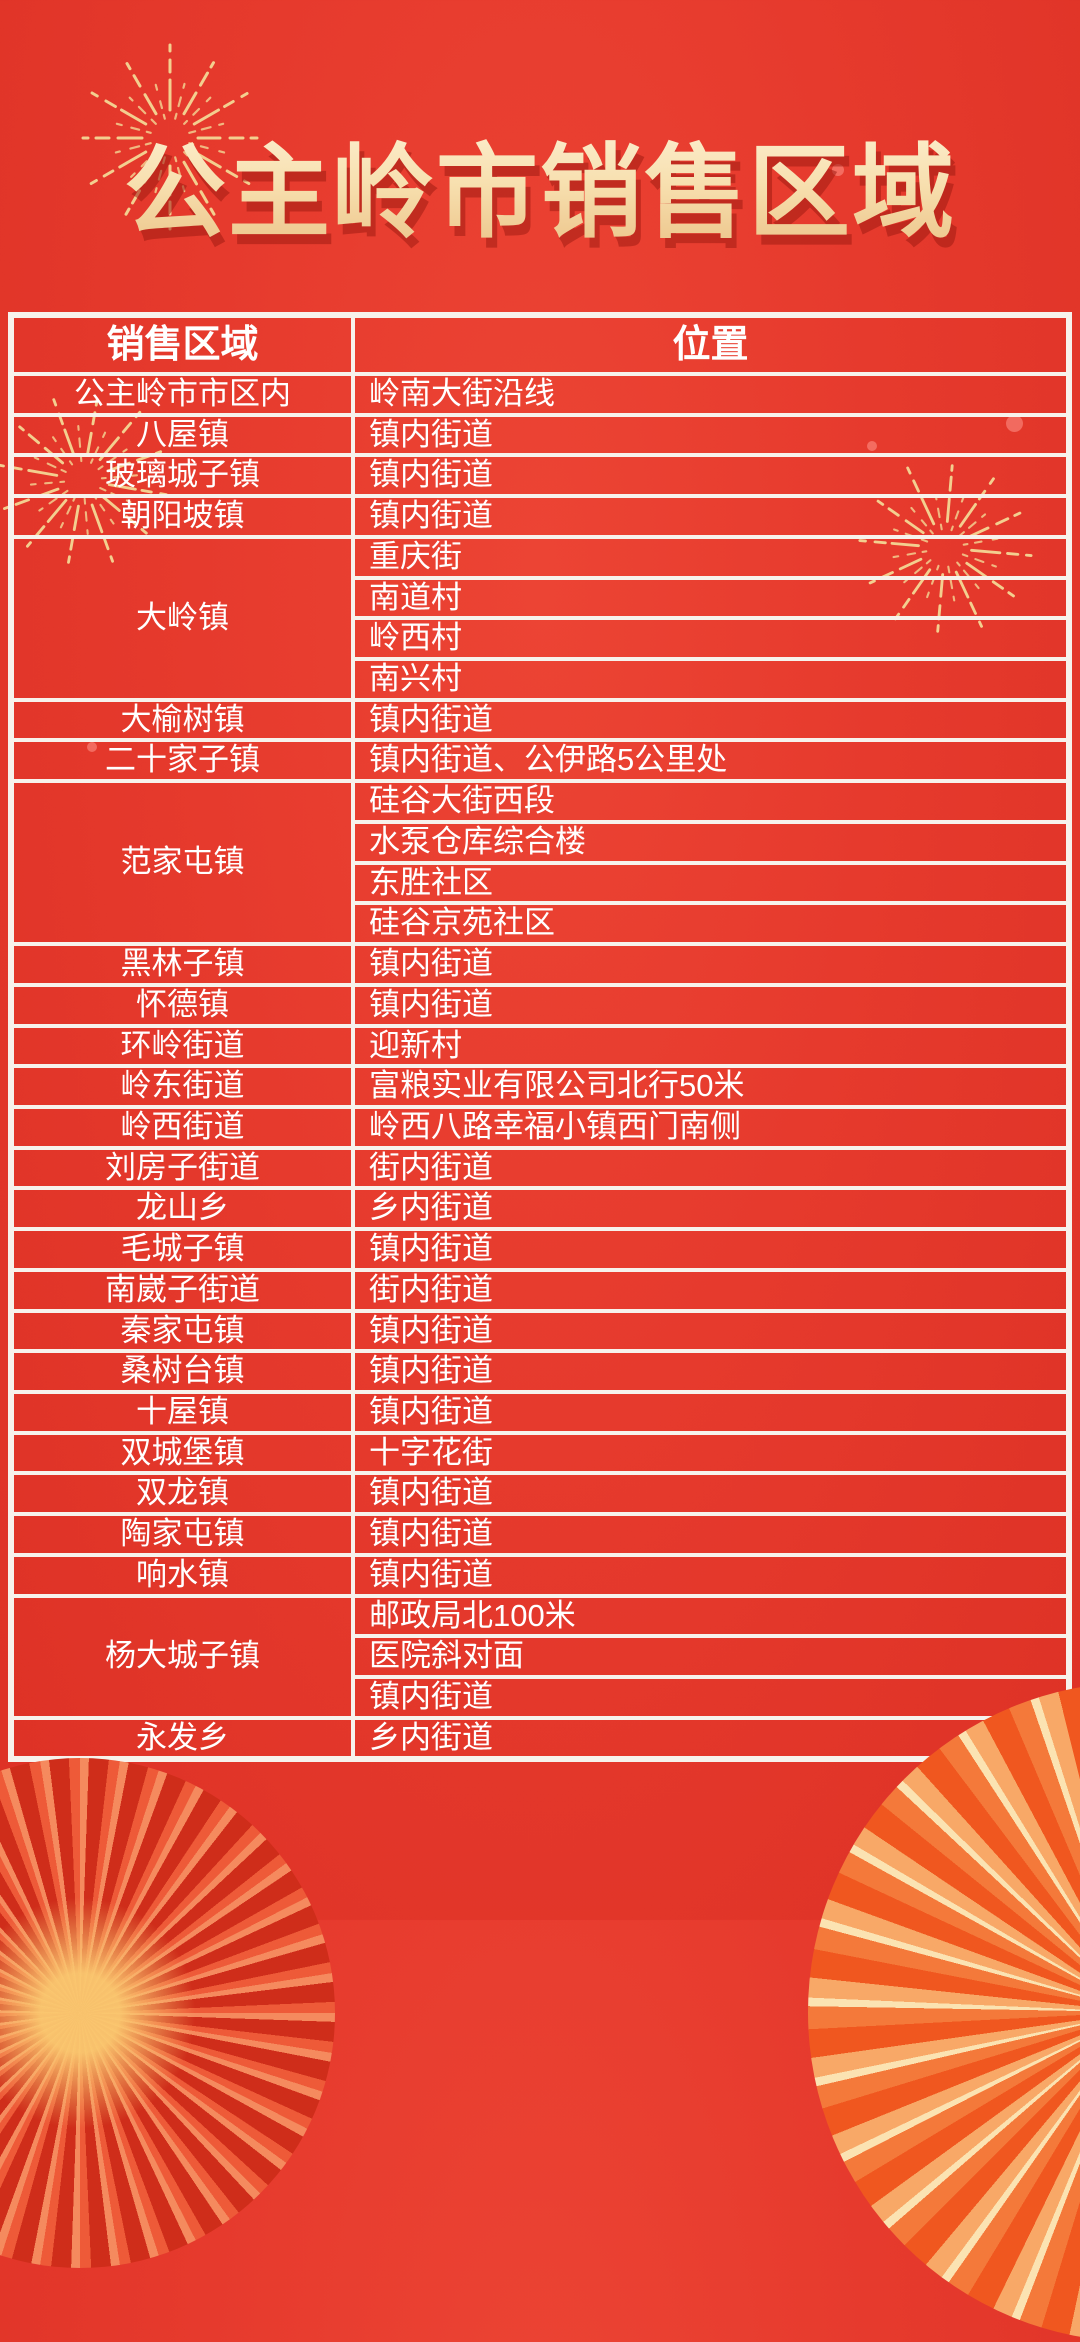  I want to click on region-cell: 公主岭市市区内, so click(182, 394).